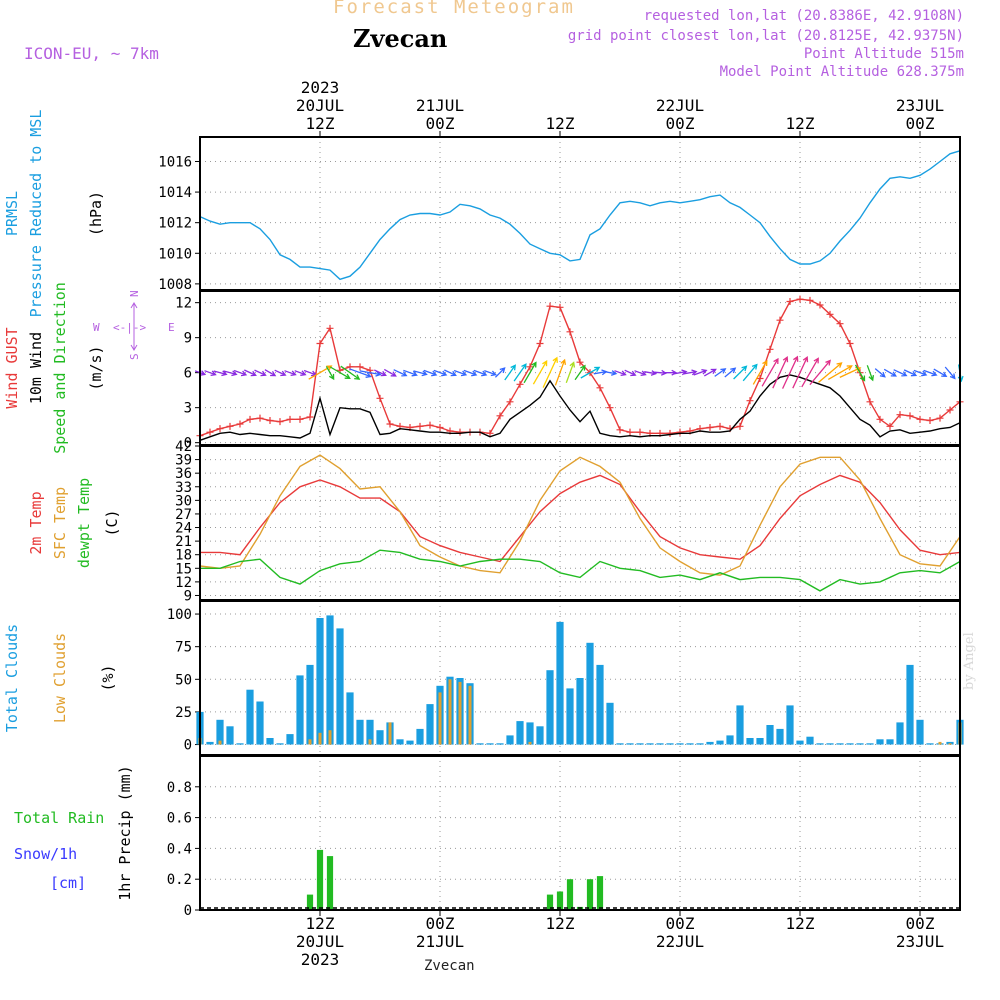 The height and width of the screenshot is (1000, 1000). I want to click on y-tick-label: 0.4, so click(179, 849).